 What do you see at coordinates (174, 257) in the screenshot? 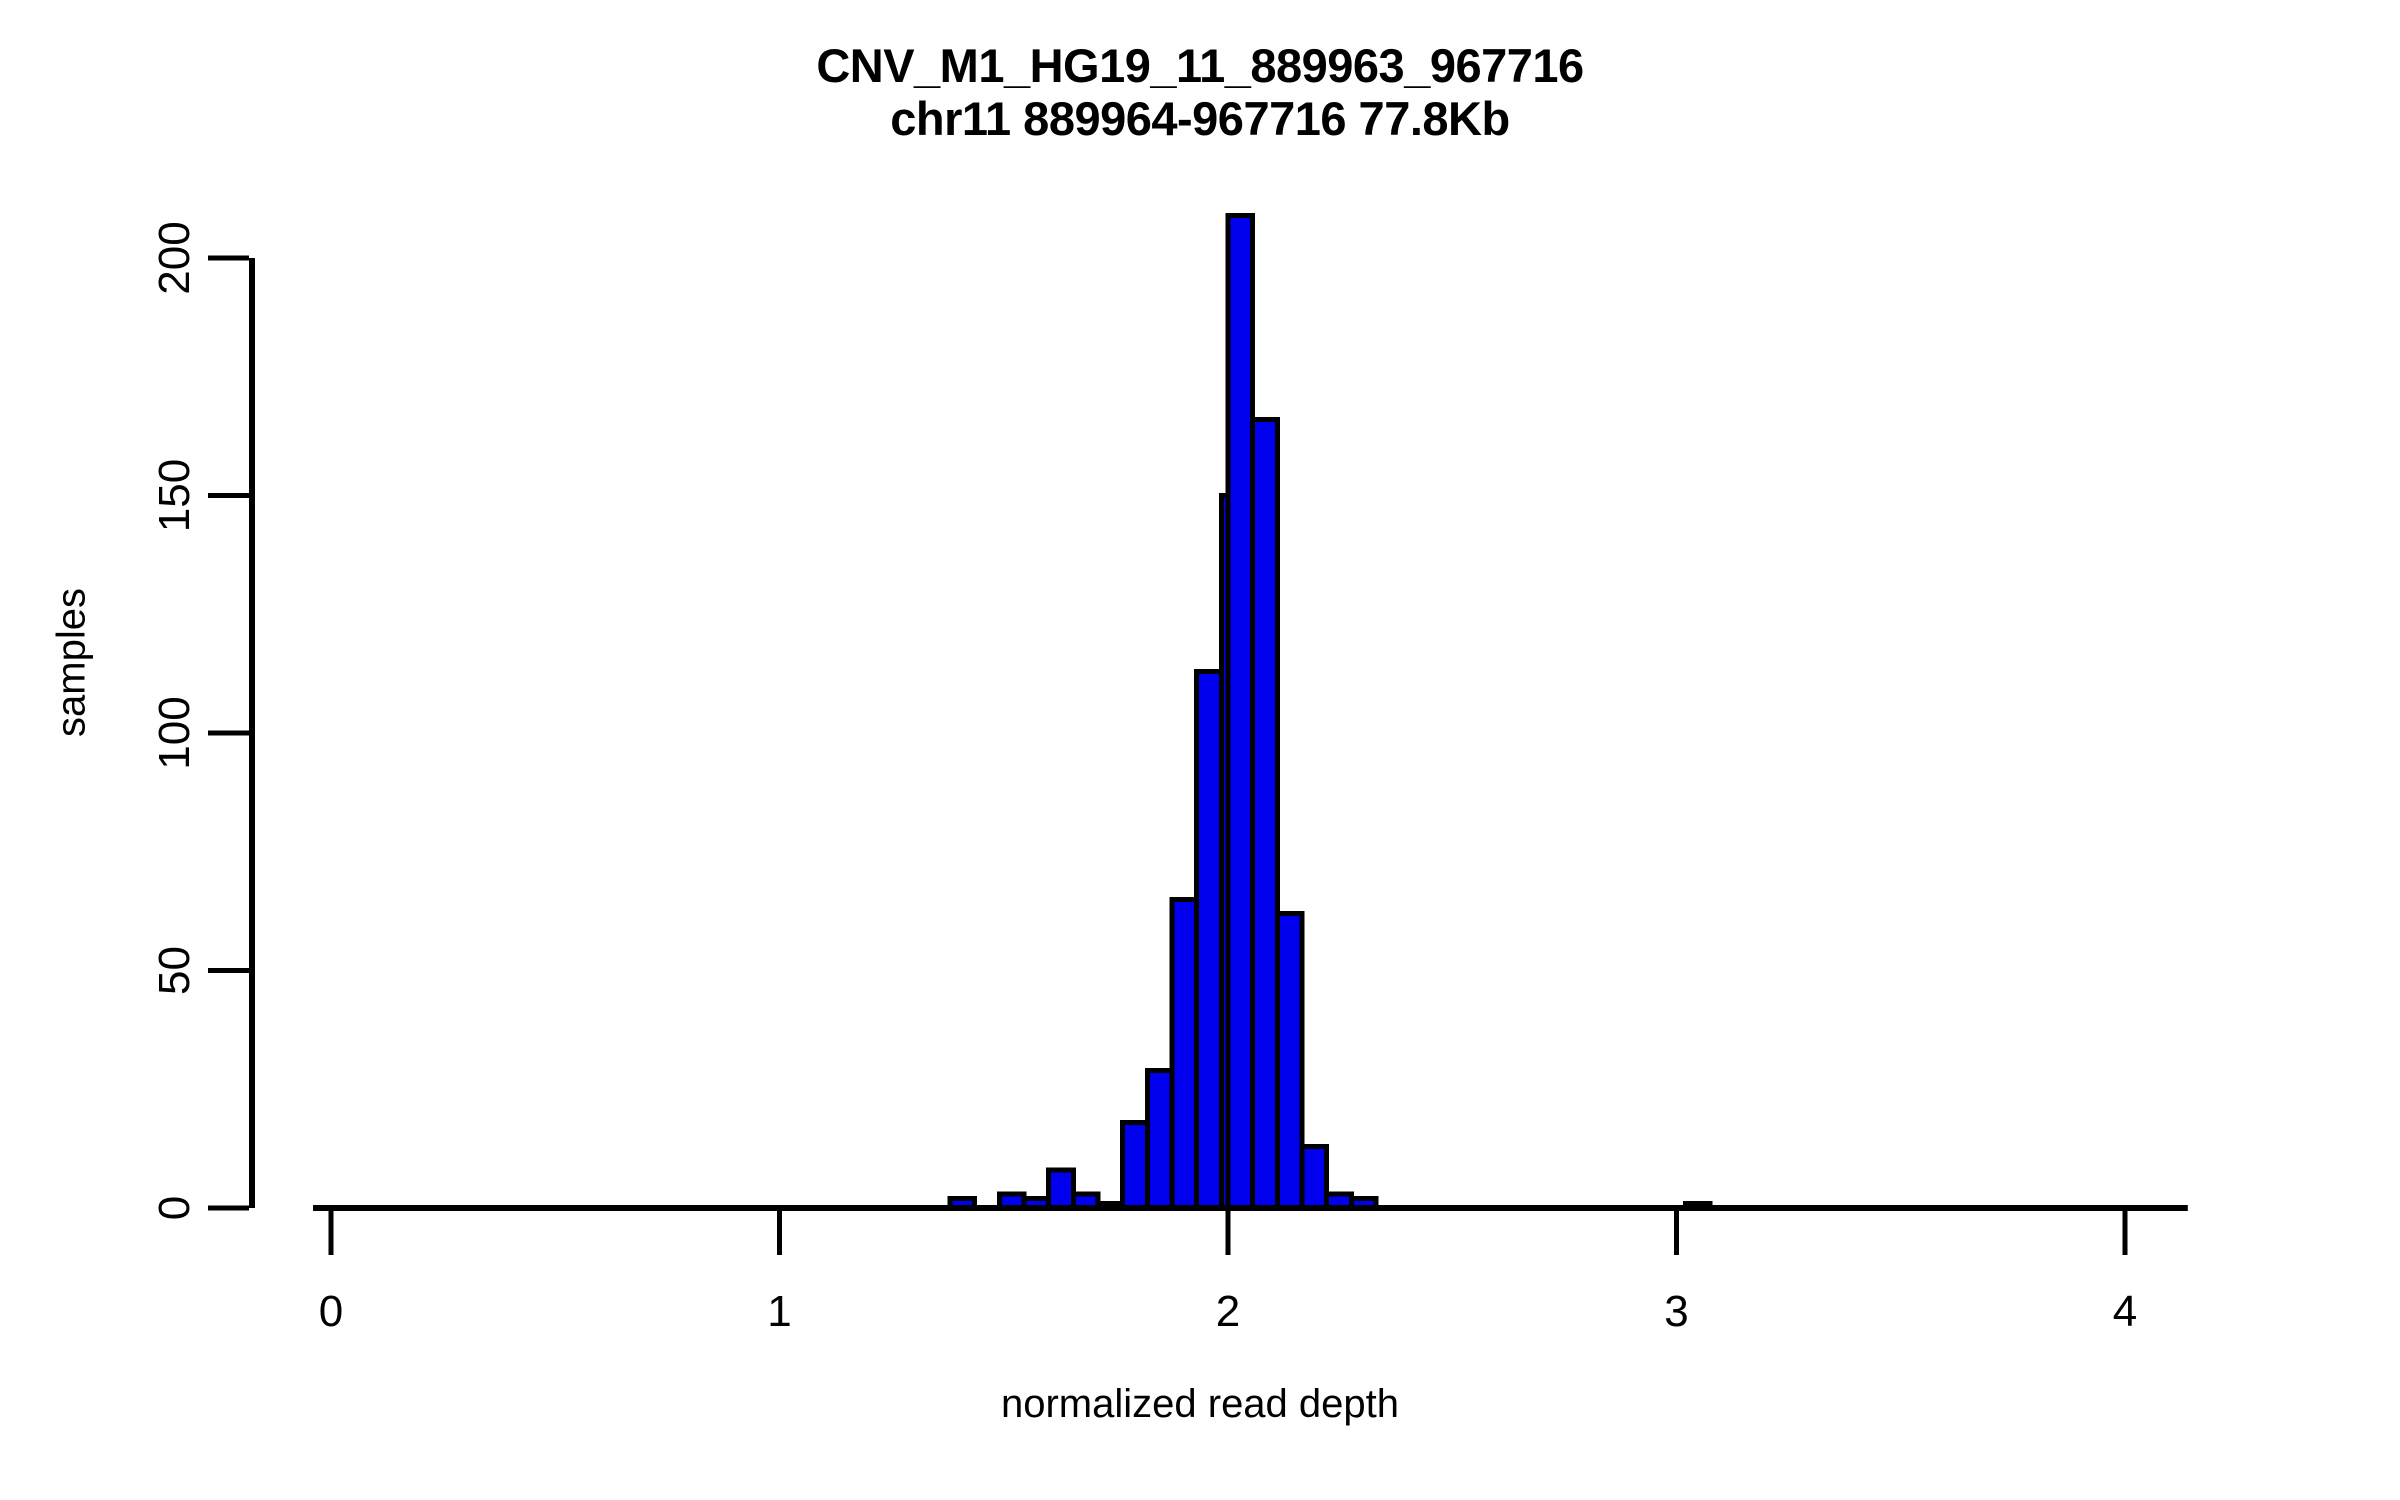
I see `y-axis-tick-label: 200` at bounding box center [174, 257].